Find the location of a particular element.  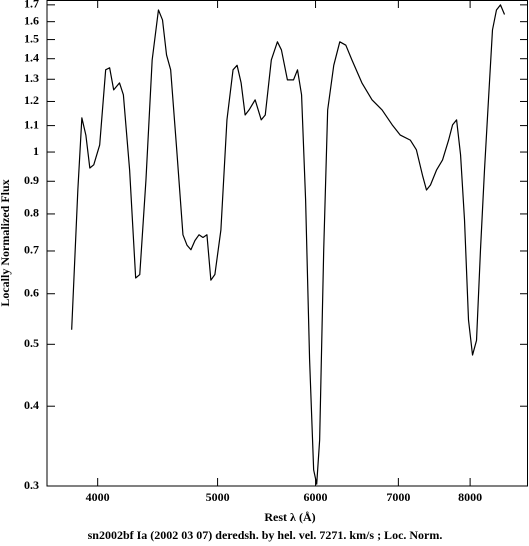

y-tick-label: 0.7 is located at coordinates (31, 250).